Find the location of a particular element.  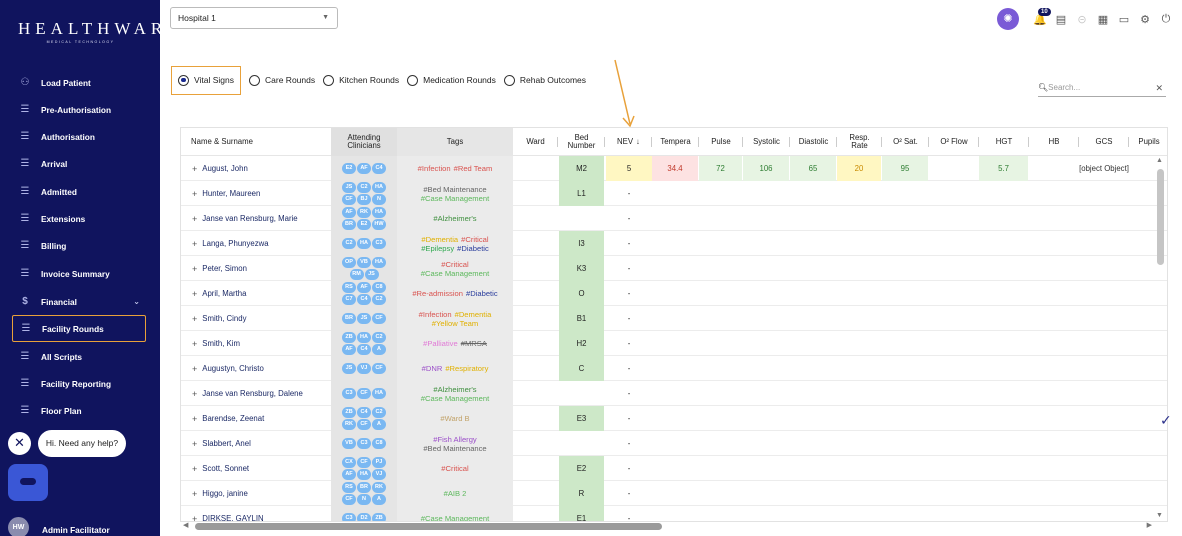

help-bubble: Hi. Need any help? is located at coordinates (82, 443).